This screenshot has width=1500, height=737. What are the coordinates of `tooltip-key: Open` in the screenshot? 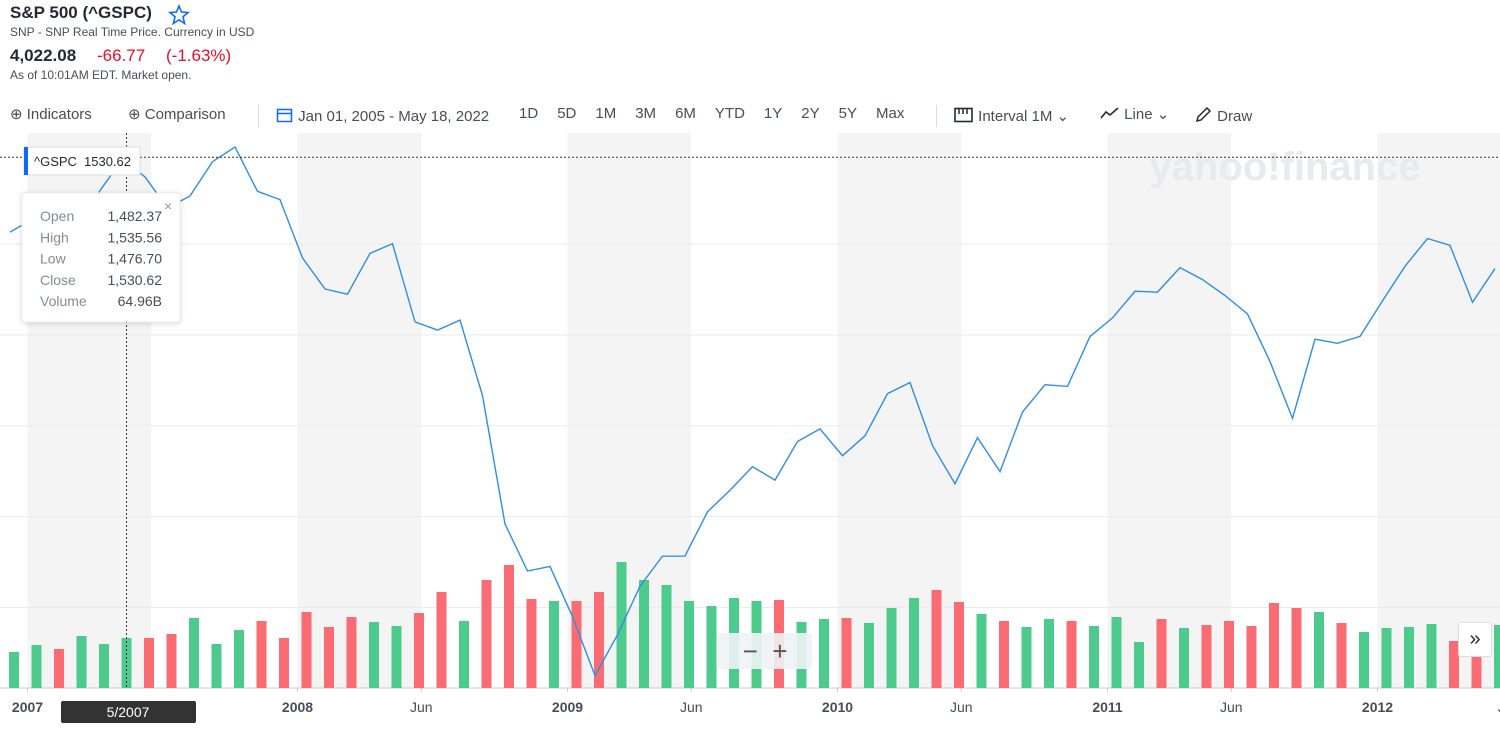 It's located at (57, 216).